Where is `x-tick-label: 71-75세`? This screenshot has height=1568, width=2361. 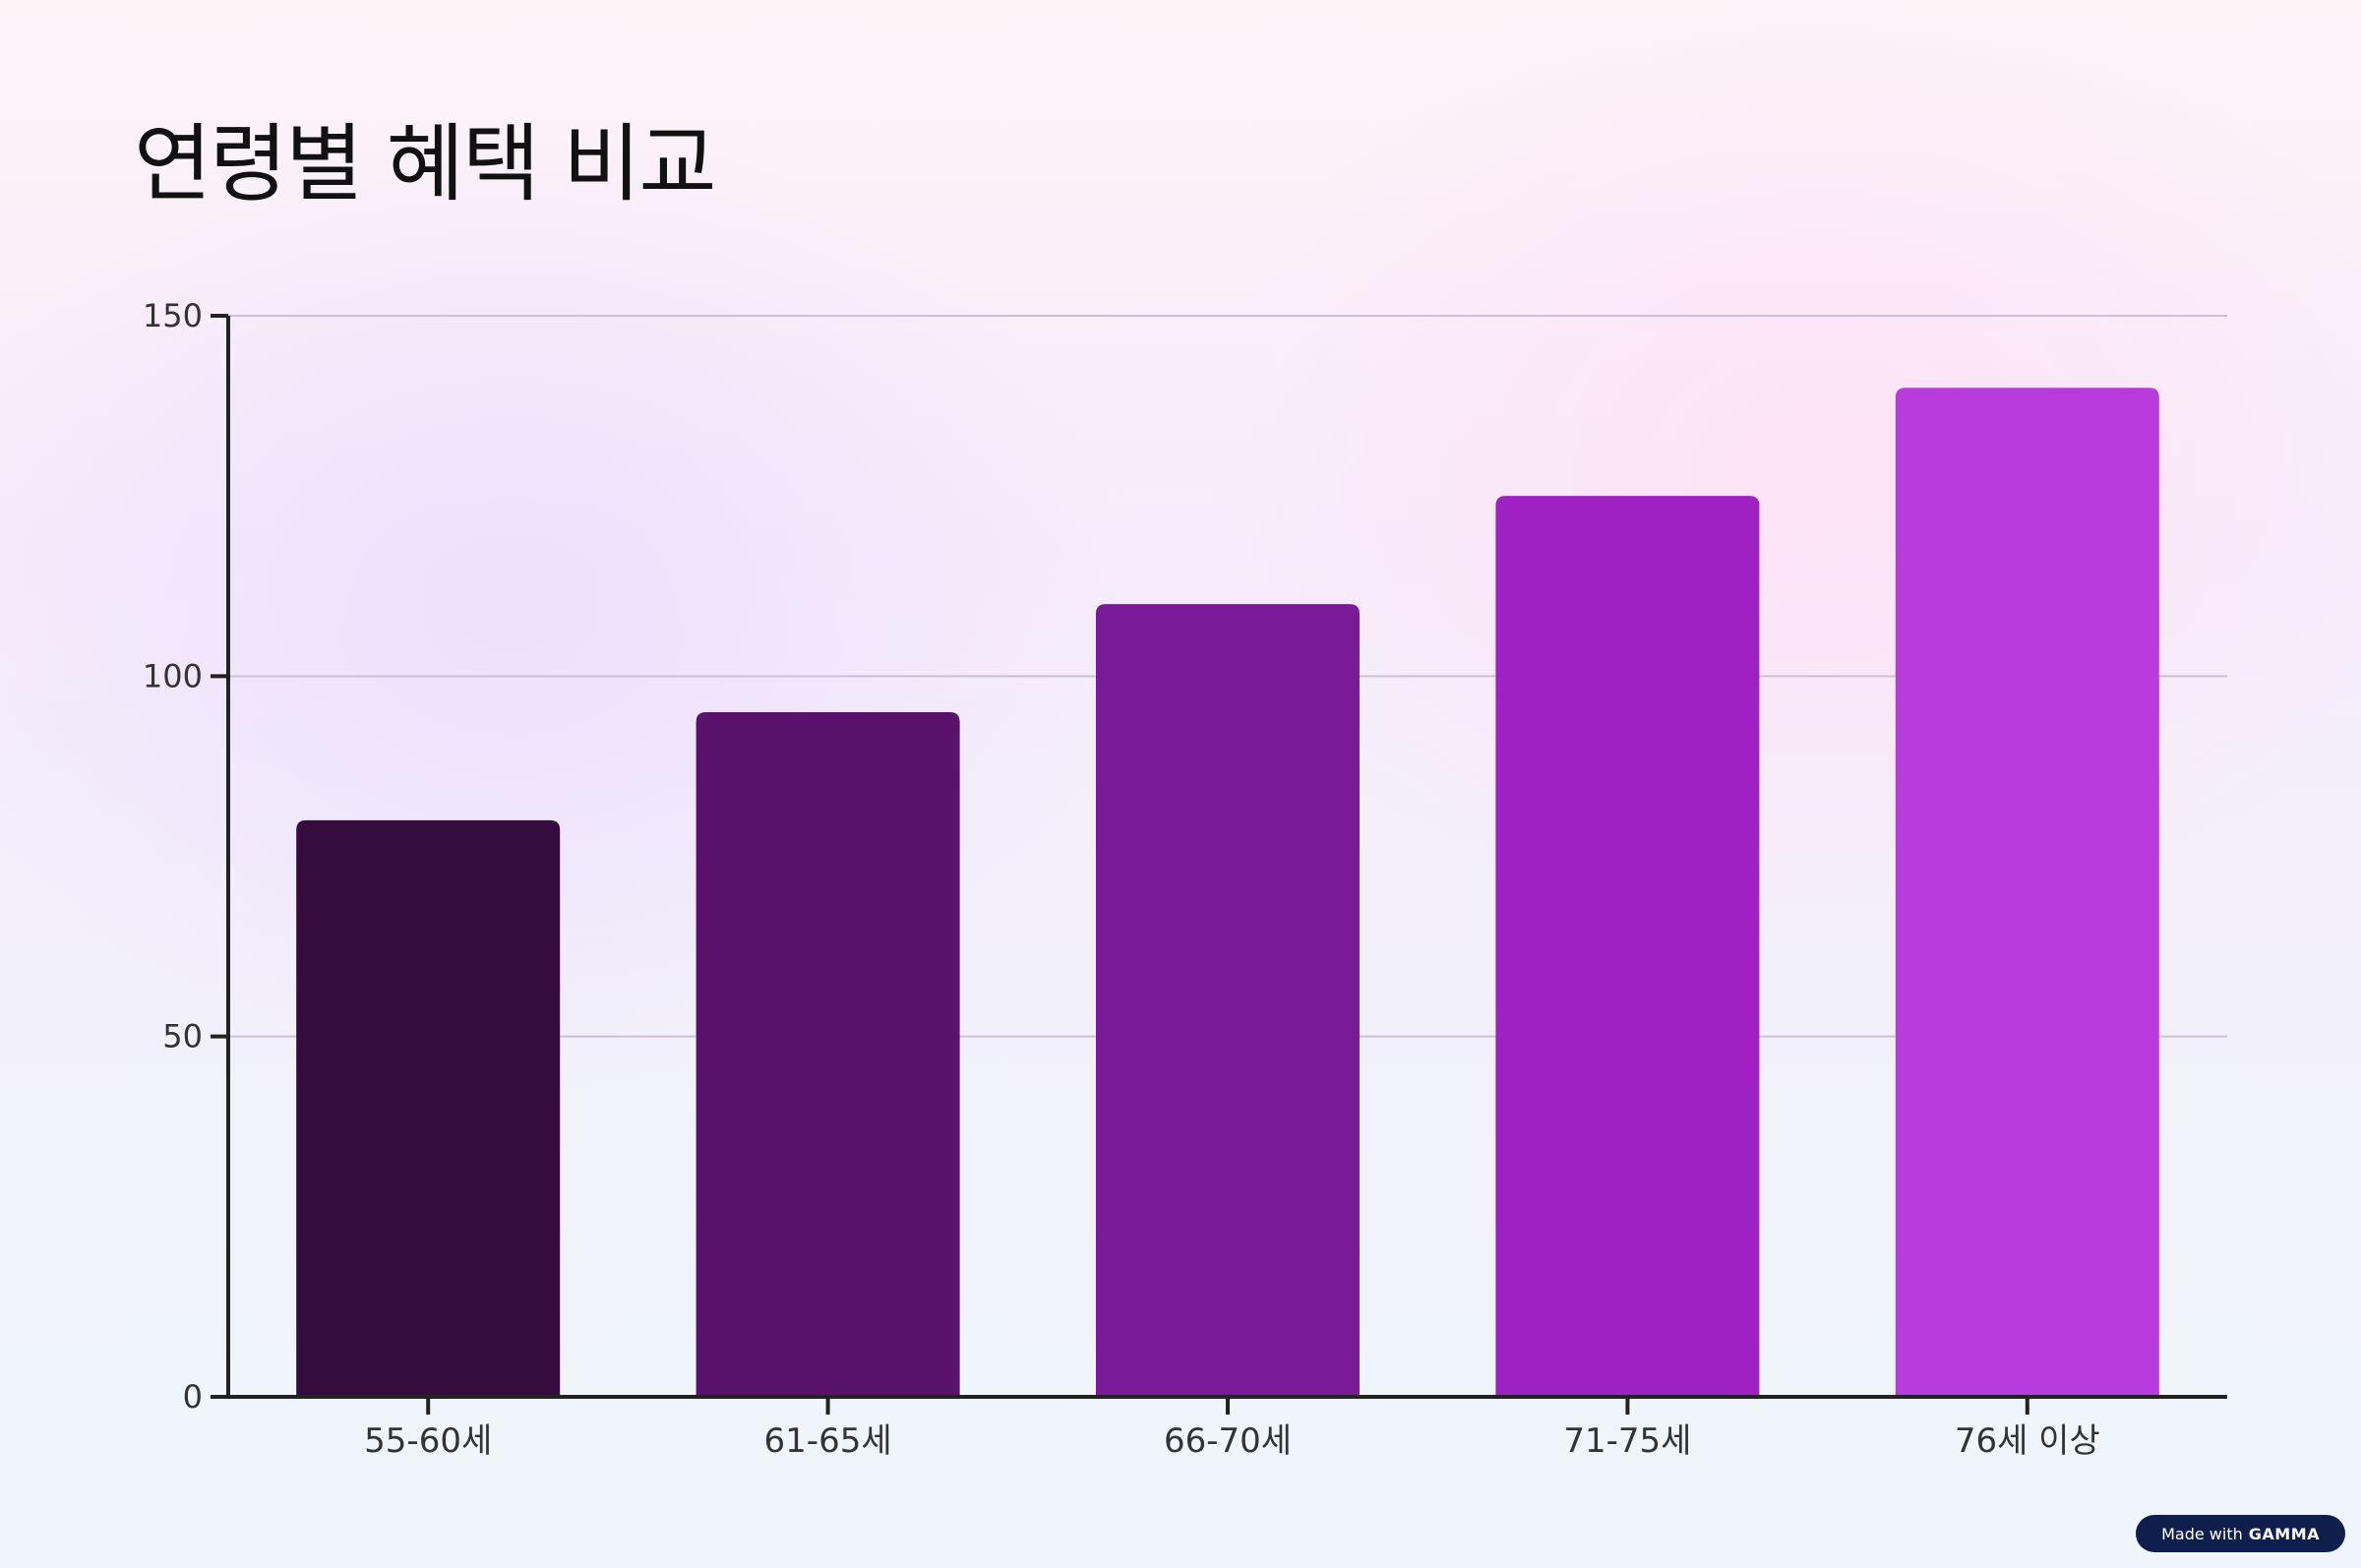 x-tick-label: 71-75세 is located at coordinates (1627, 1441).